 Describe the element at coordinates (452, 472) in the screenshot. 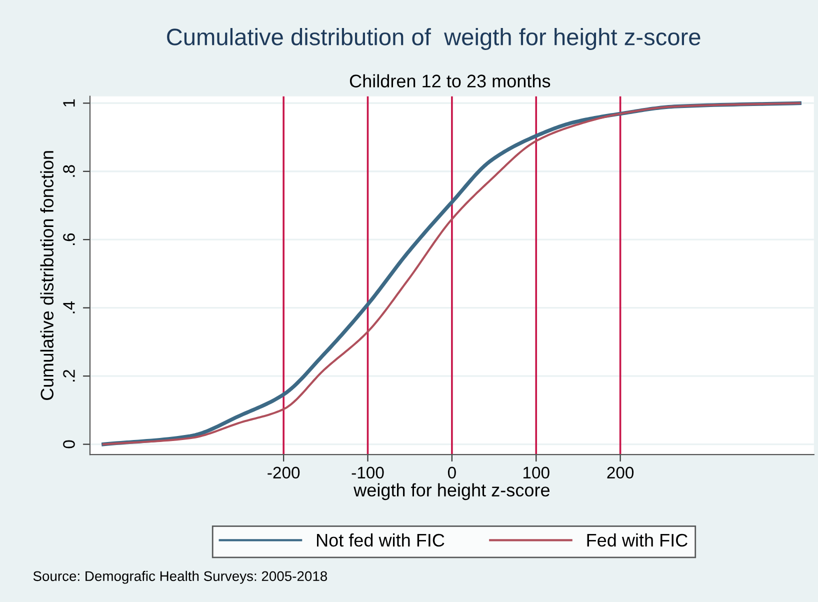

I see `x-tick-label: 0` at that location.